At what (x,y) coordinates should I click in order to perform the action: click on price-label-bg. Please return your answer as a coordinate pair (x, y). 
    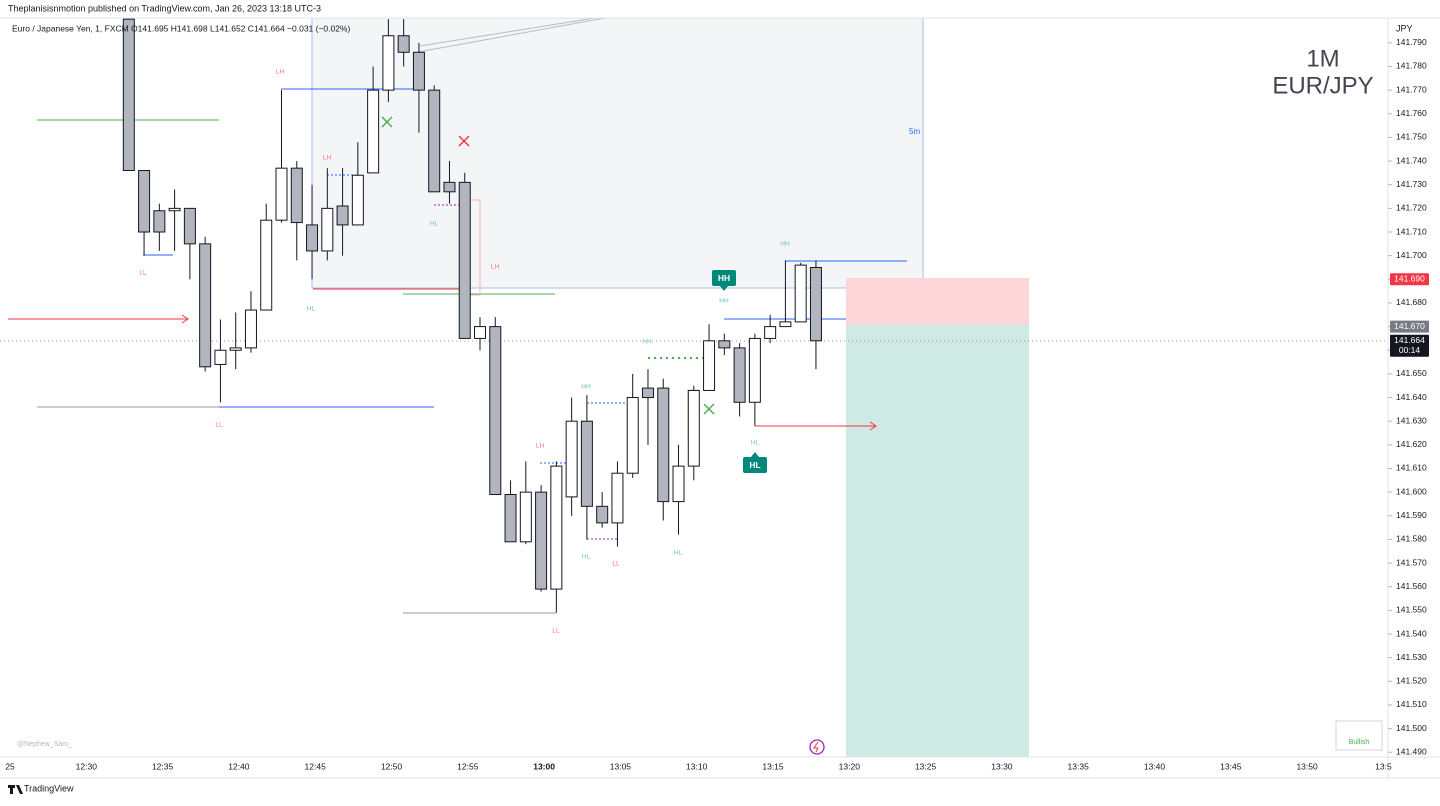
    Looking at the image, I should click on (1409, 279).